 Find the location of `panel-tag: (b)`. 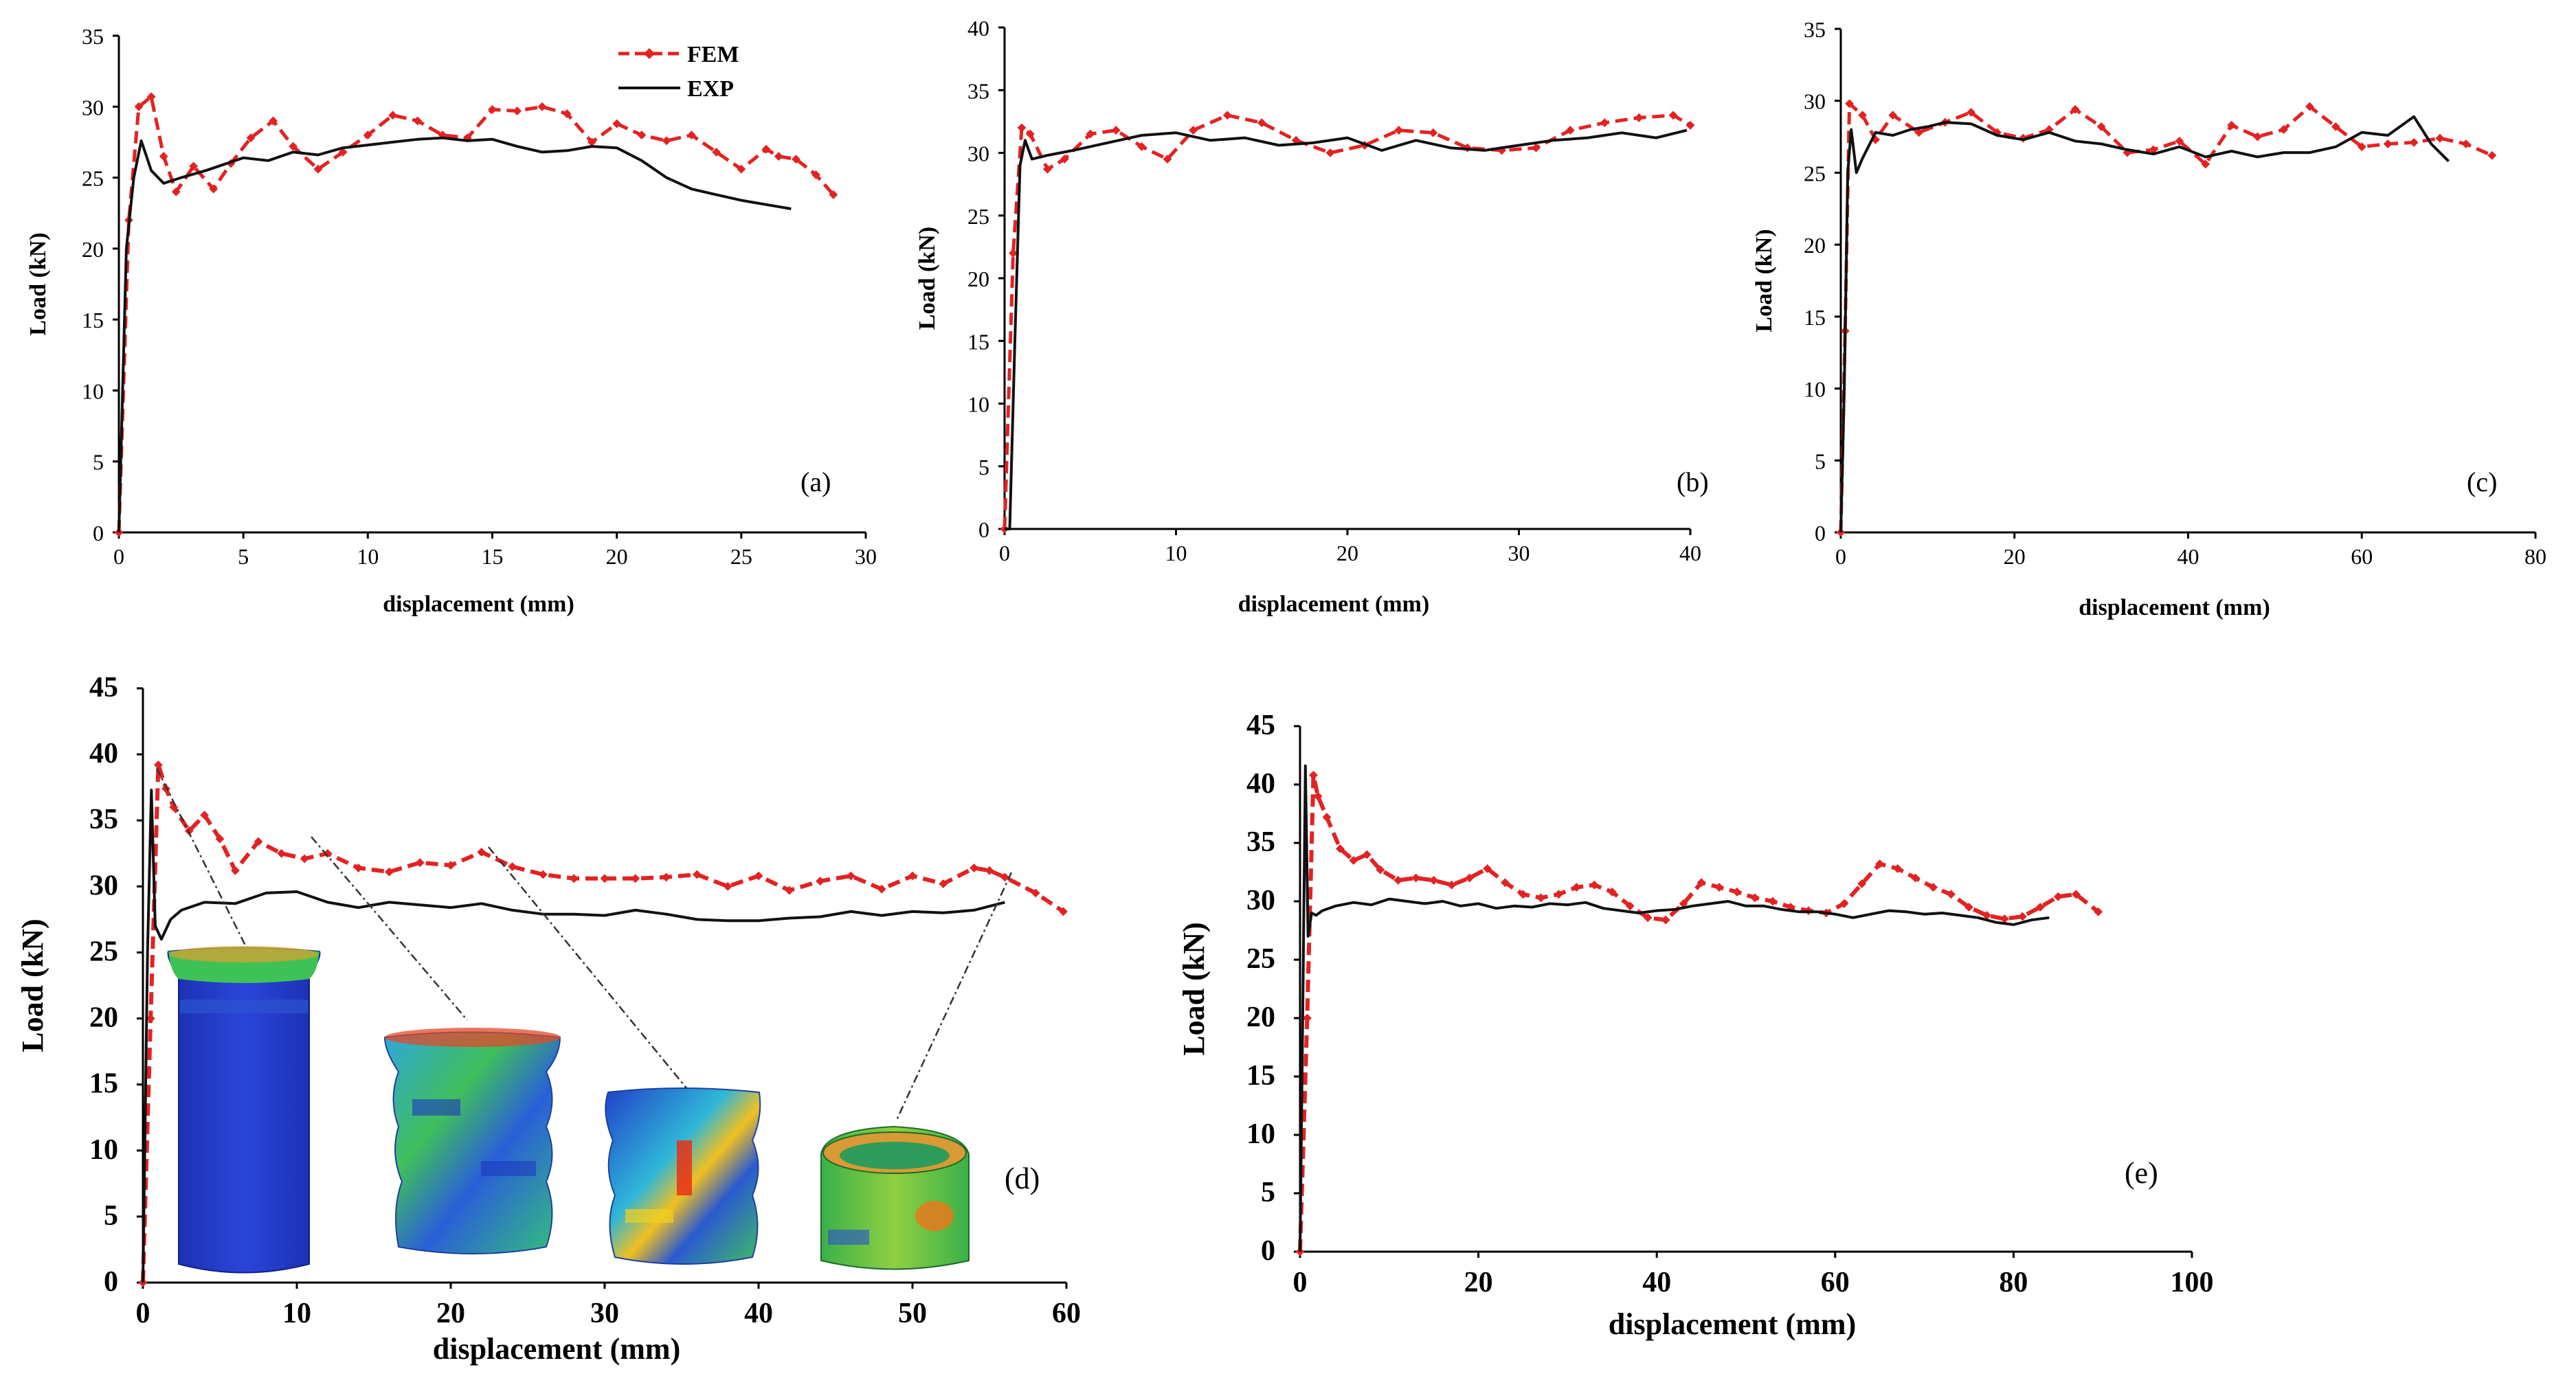

panel-tag: (b) is located at coordinates (1693, 481).